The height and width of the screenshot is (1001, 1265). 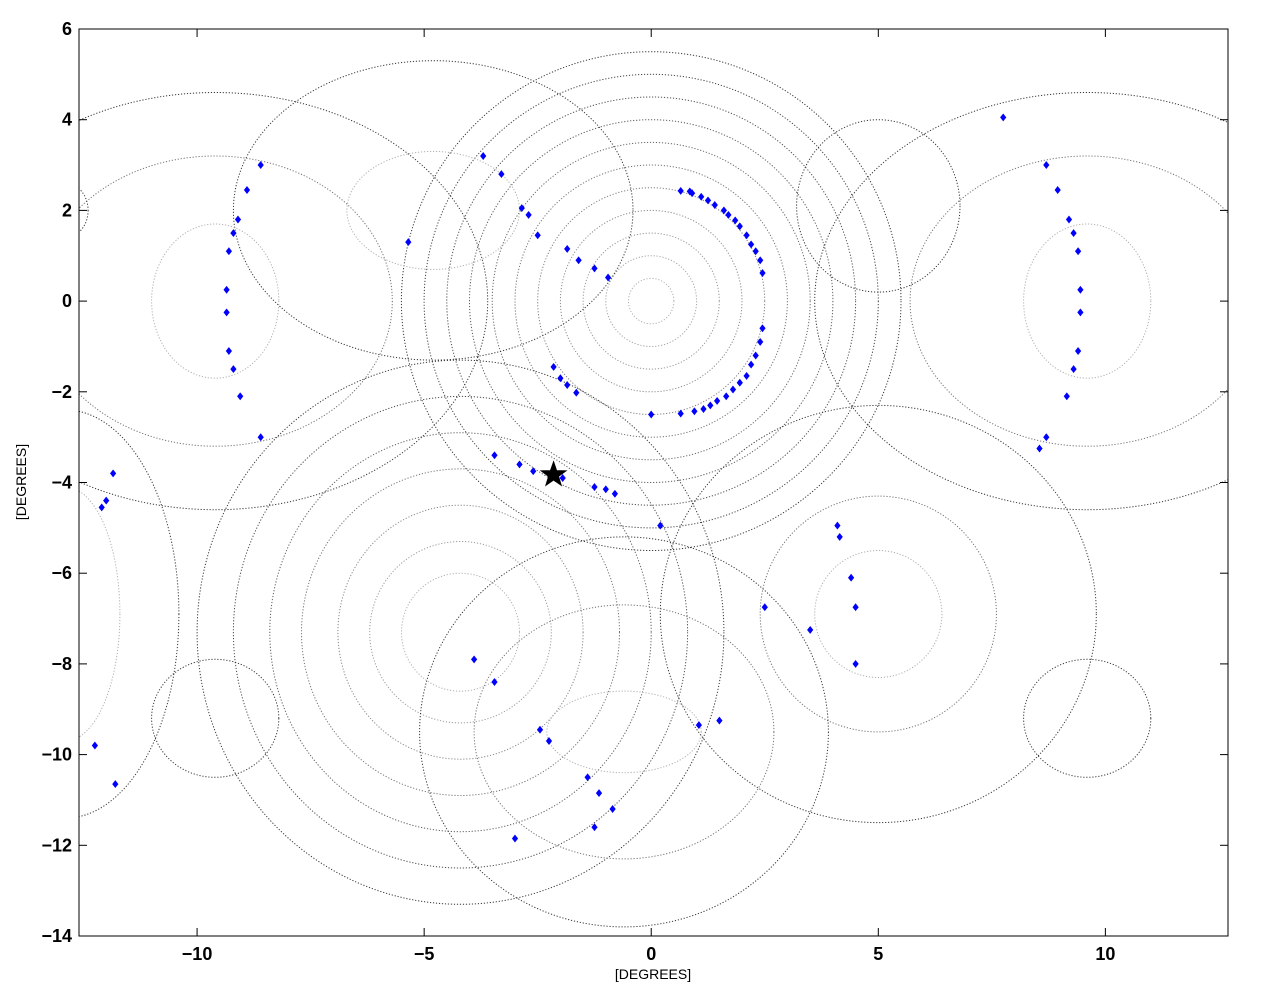 I want to click on y-tick-label: 2, so click(x=67, y=210).